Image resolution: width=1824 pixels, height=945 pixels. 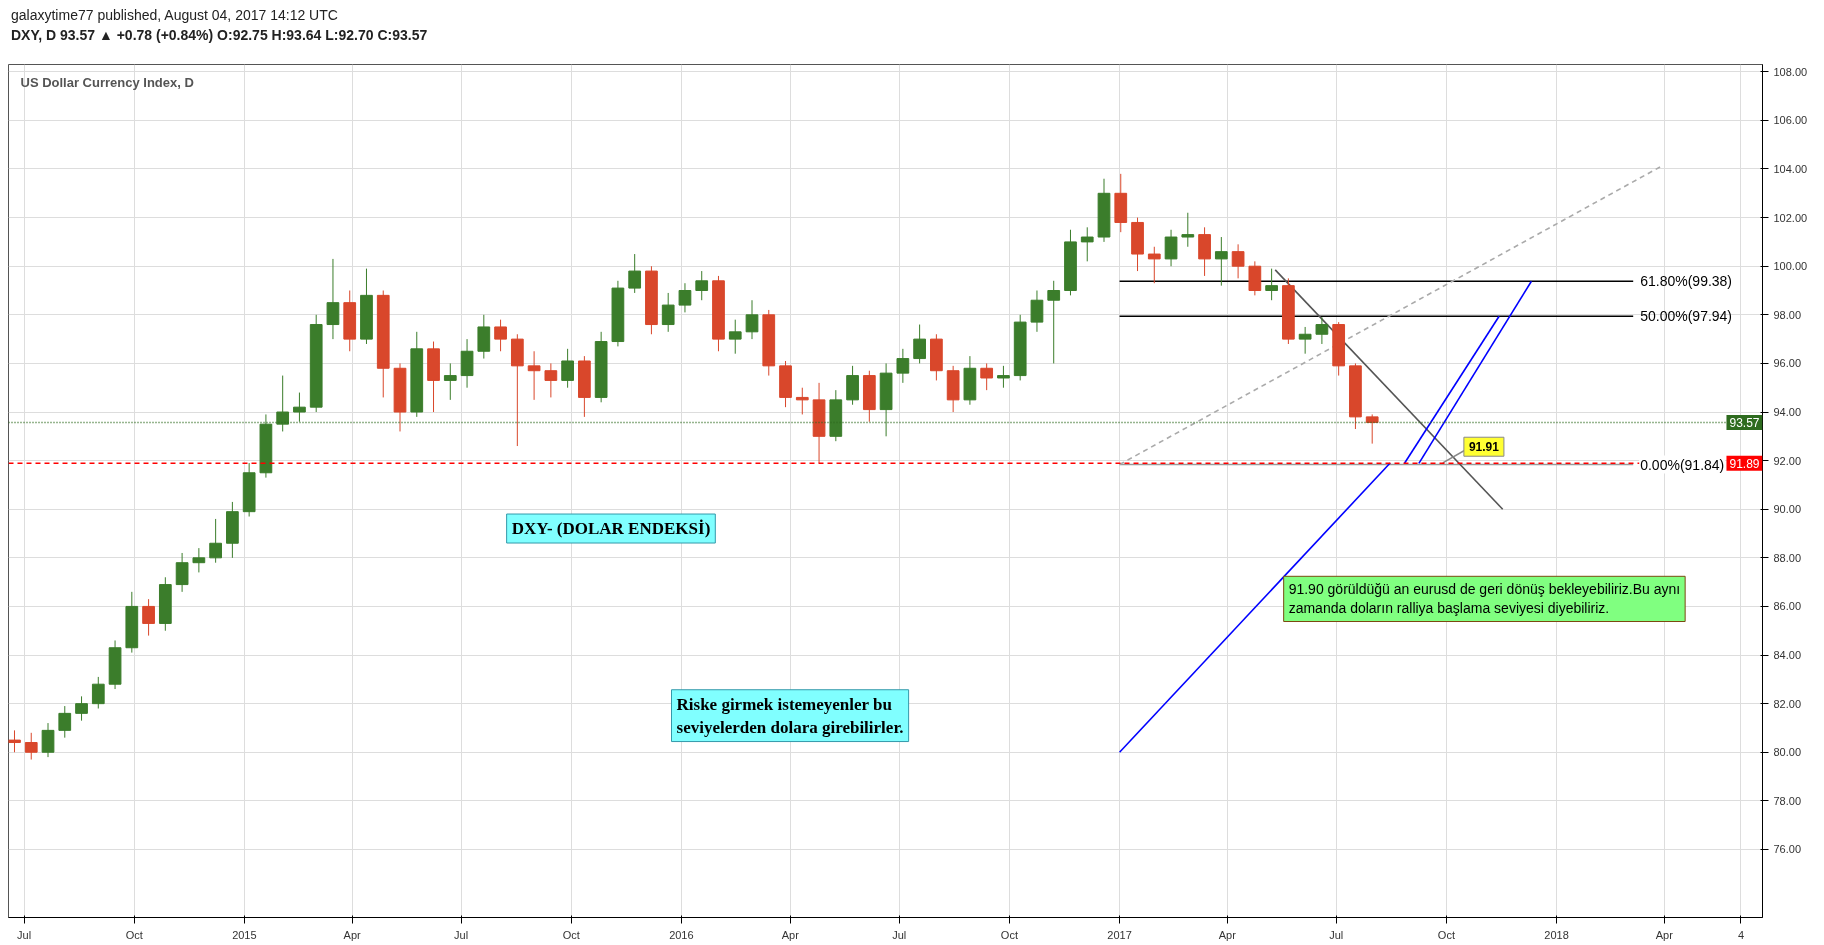 I want to click on x-tick-label: 2018, so click(x=1556, y=934).